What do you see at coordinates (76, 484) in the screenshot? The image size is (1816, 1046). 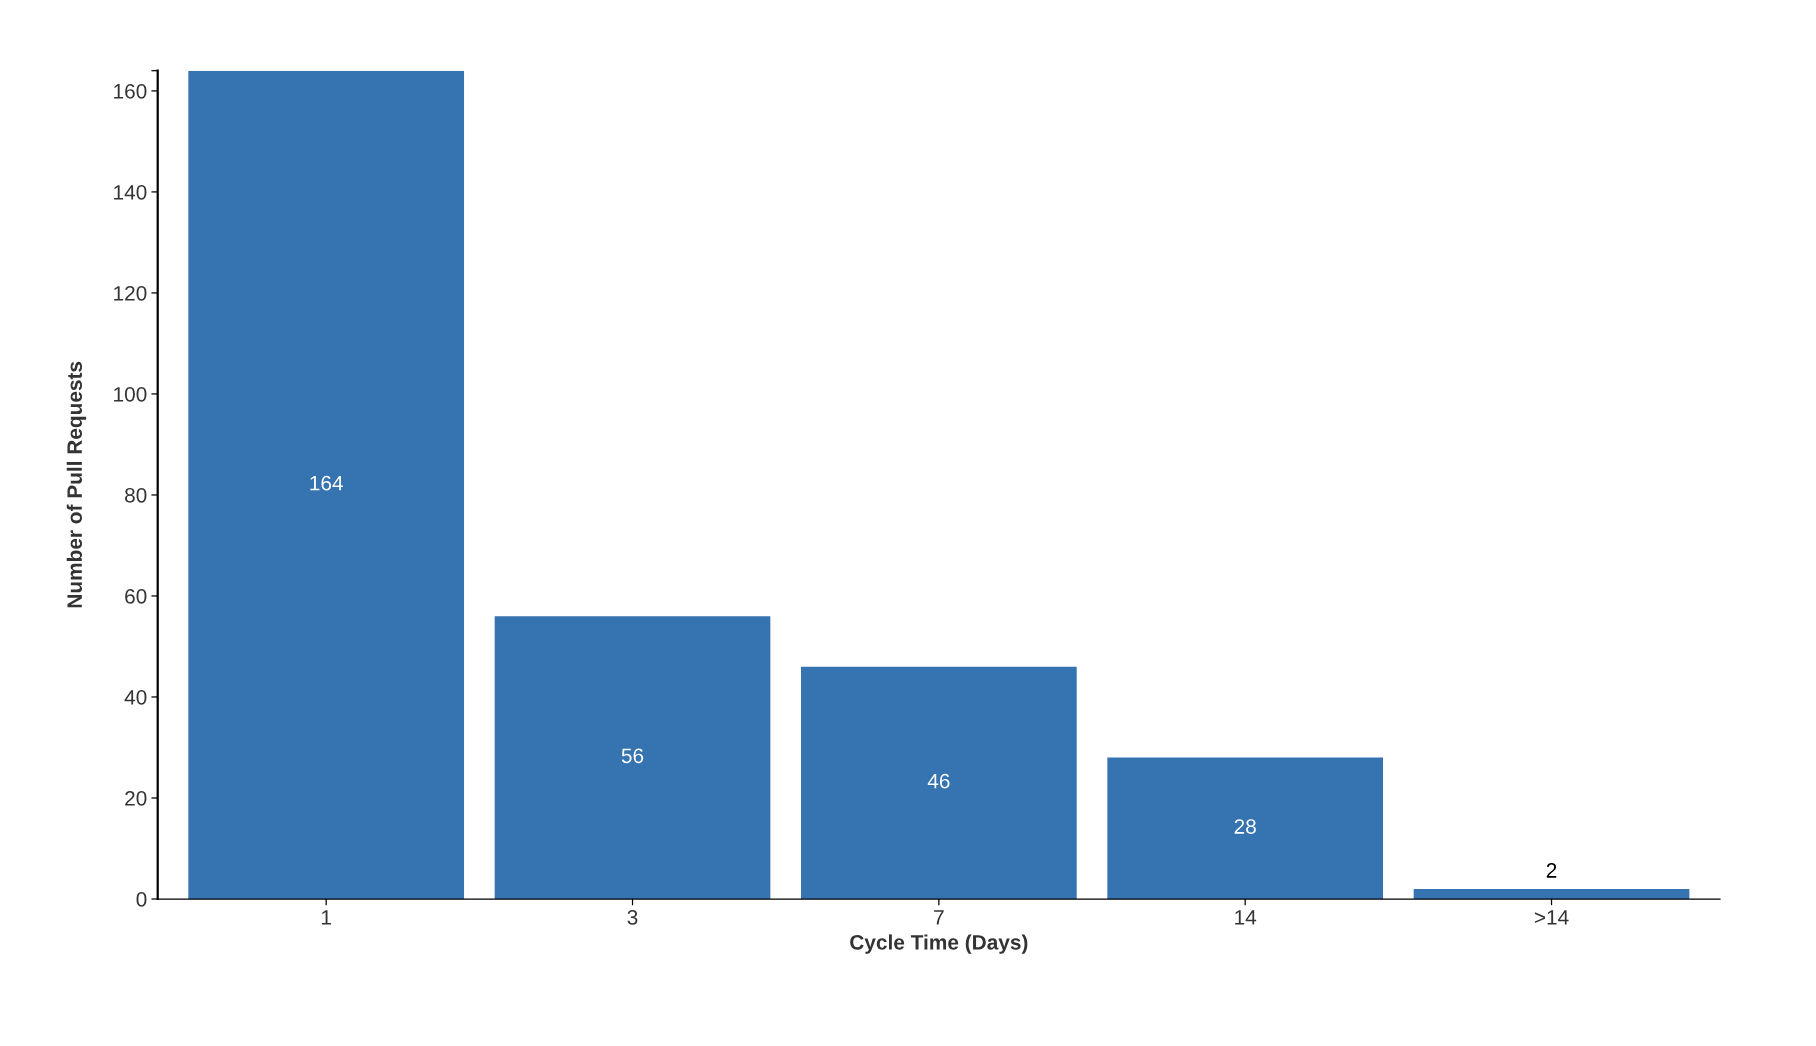 I see `y-axis-title: Number of Pull Requests` at bounding box center [76, 484].